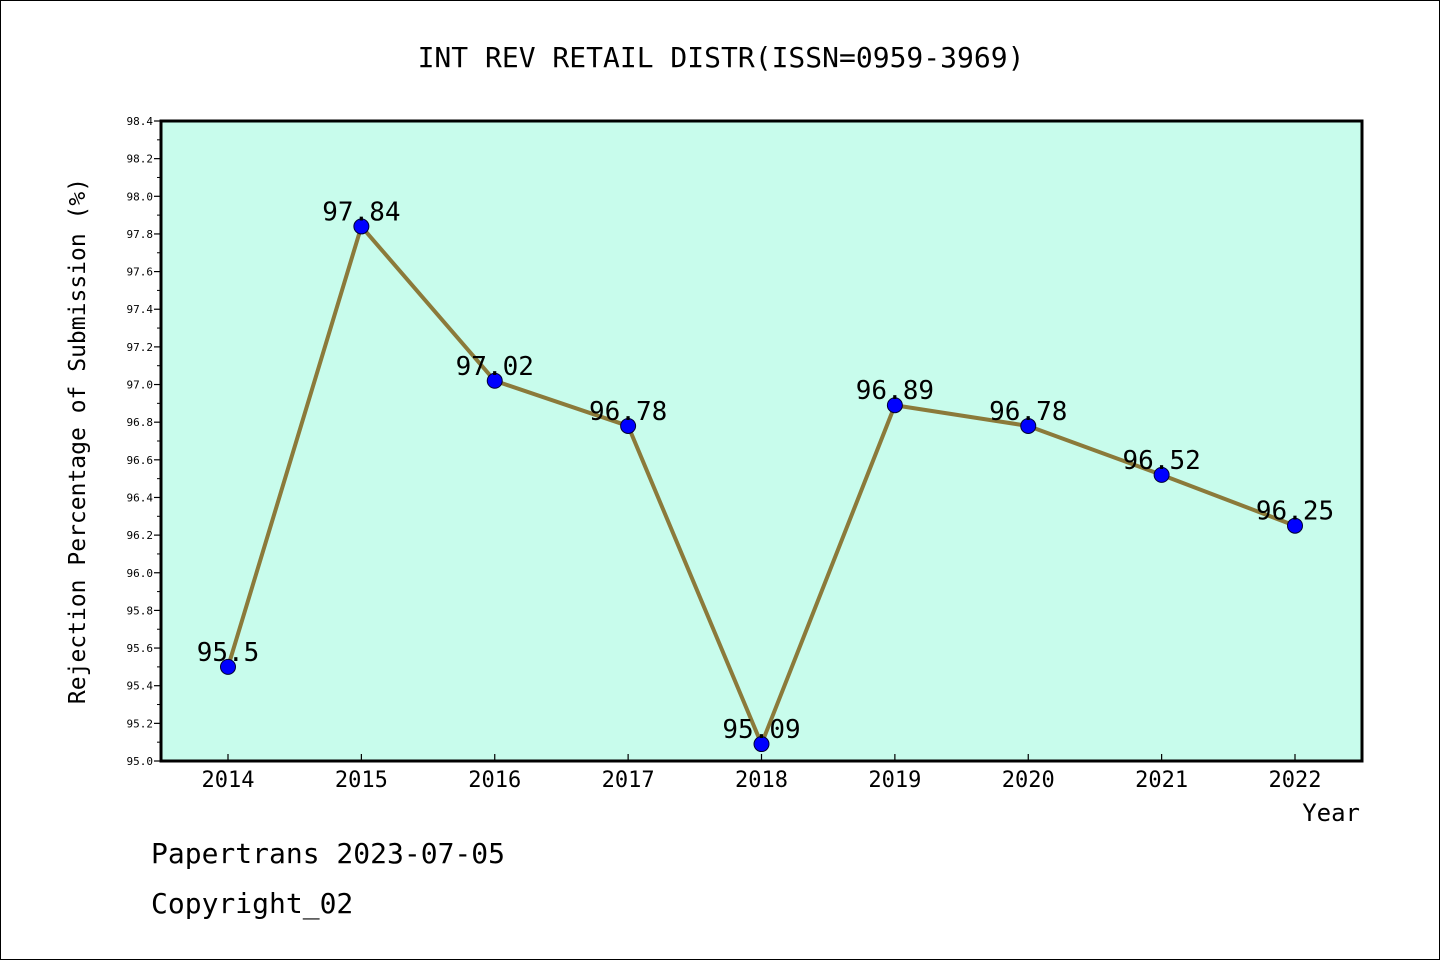  What do you see at coordinates (140, 648) in the screenshot?
I see `y-tick-label: 95.6` at bounding box center [140, 648].